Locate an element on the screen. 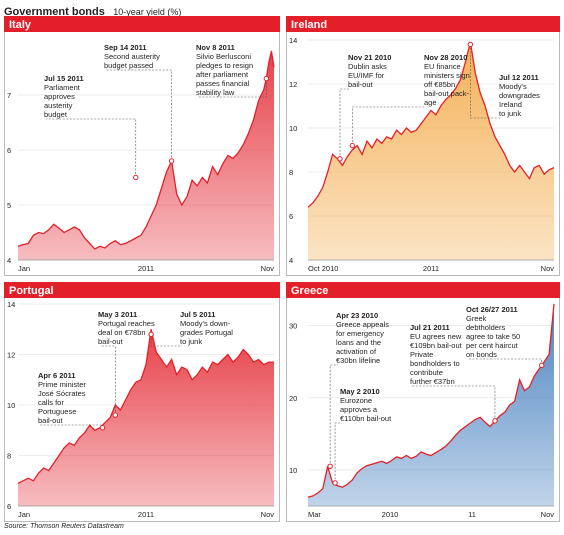  annotation-line: Greece appeals is located at coordinates (362, 324).